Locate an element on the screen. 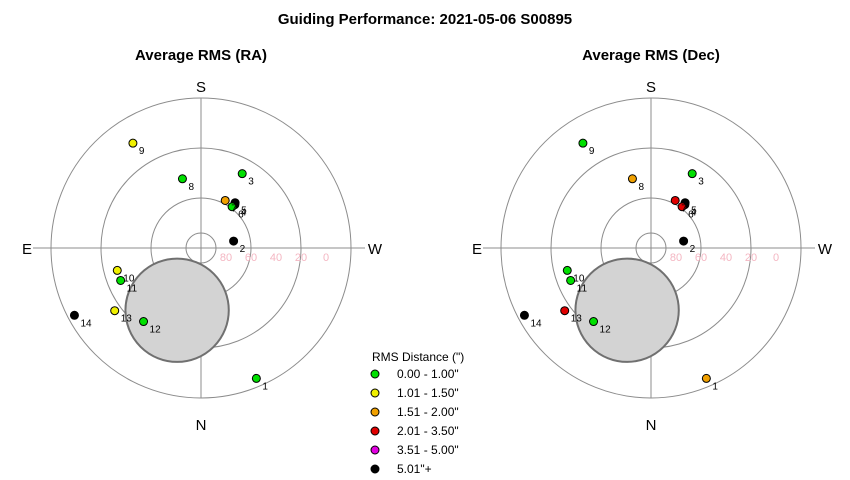 This screenshot has height=480, width=850. legend-title: RMS Distance (") is located at coordinates (418, 357).